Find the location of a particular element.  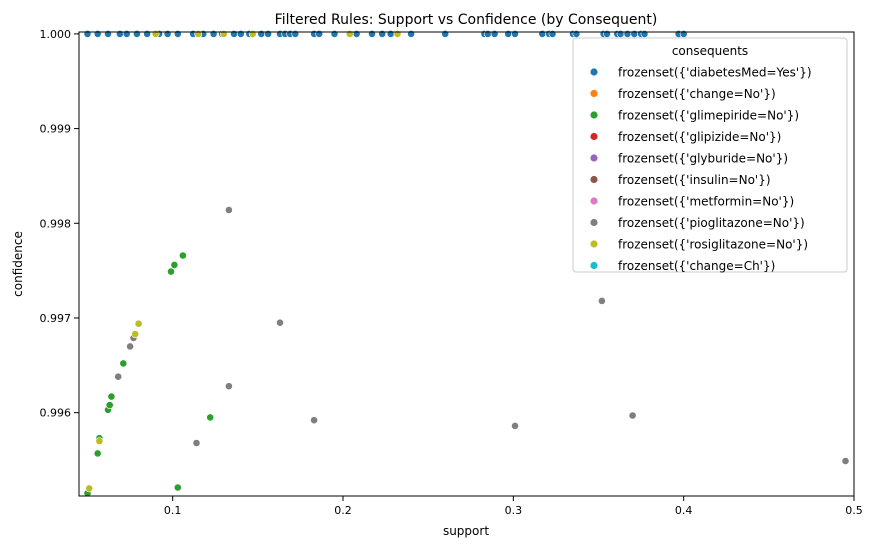

legend-entry-label: frozenset({'pioglitazone=No'}) is located at coordinates (711, 223).